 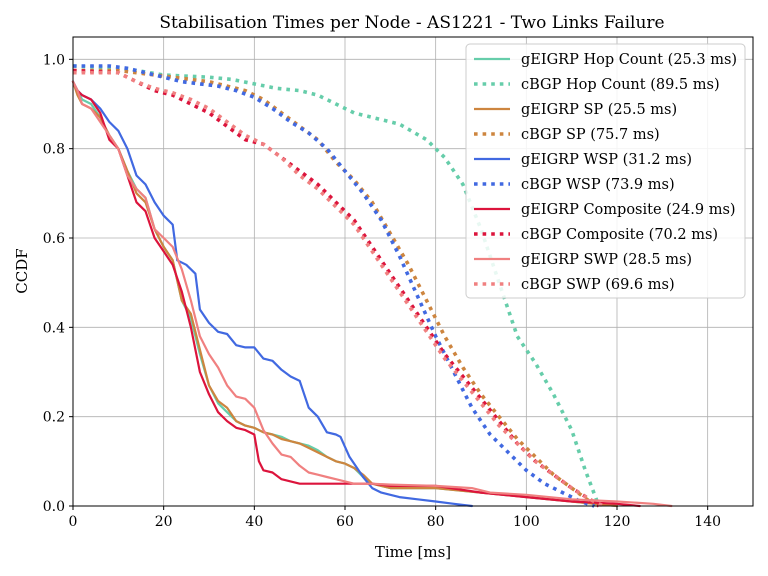 What do you see at coordinates (73, 522) in the screenshot?
I see `x-tick-label: 0` at bounding box center [73, 522].